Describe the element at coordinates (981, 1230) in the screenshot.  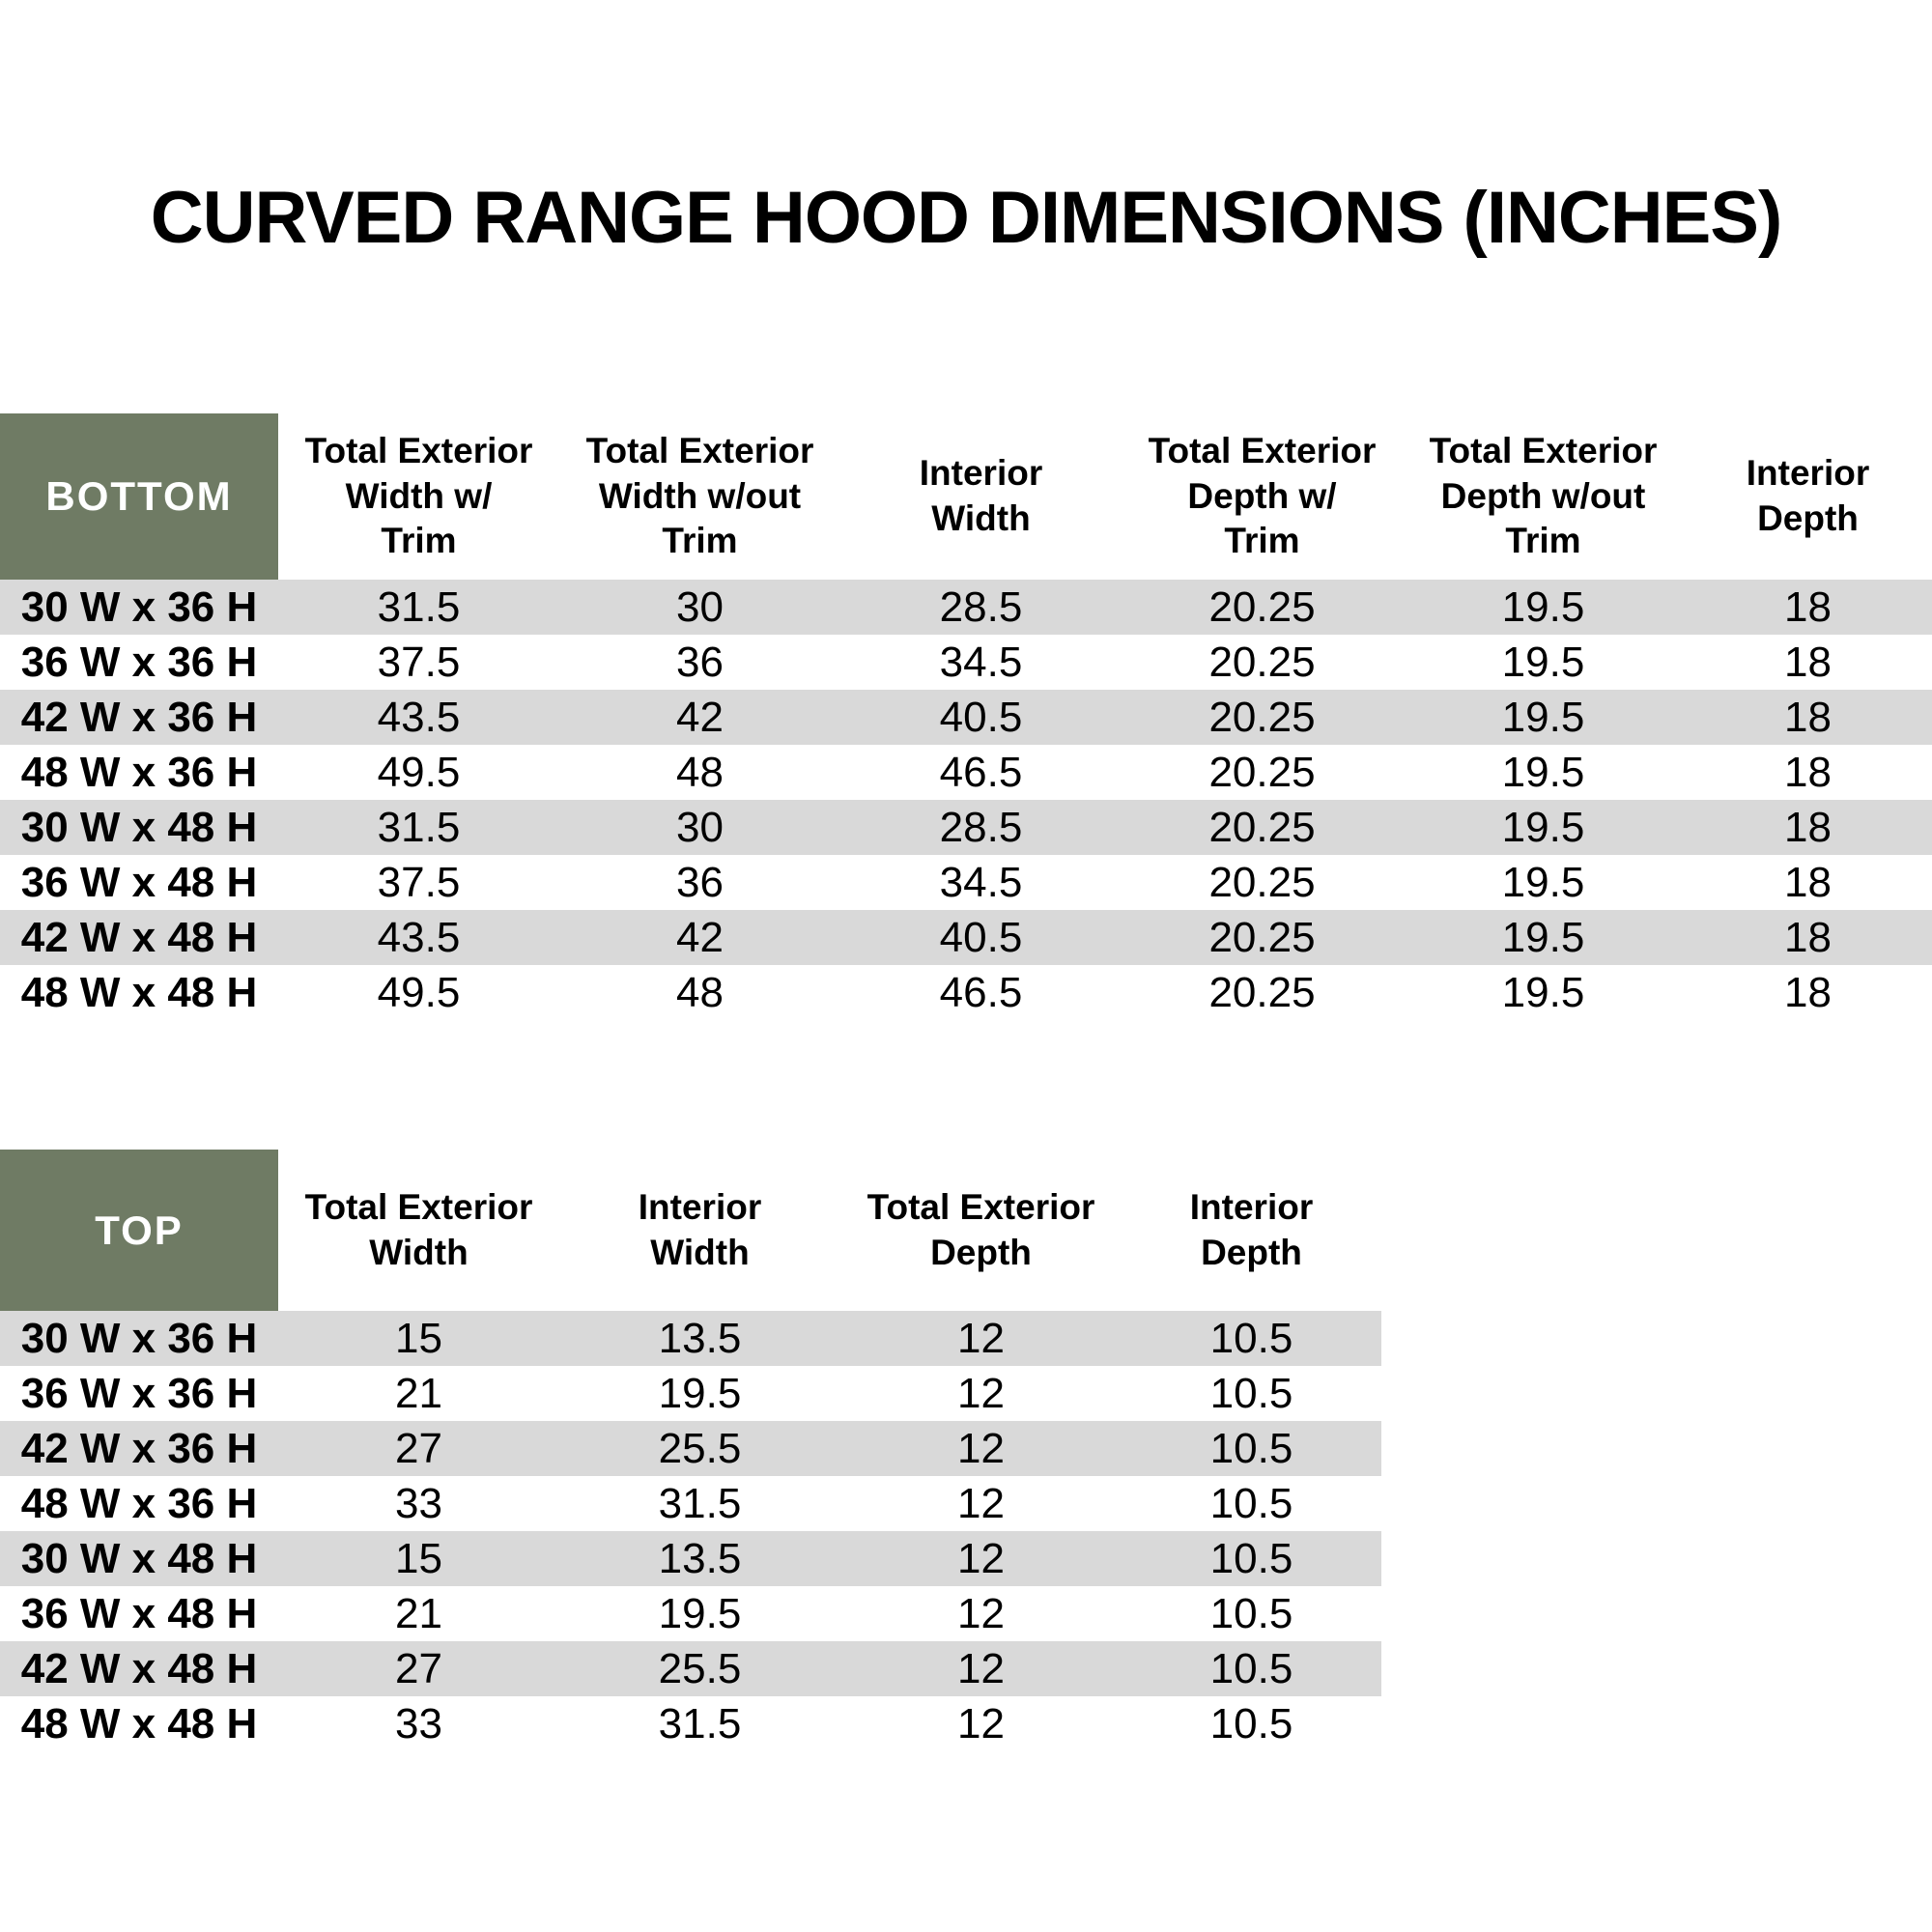
I see `column-header-total-exterior-depth: Total Exterior Depth` at that location.